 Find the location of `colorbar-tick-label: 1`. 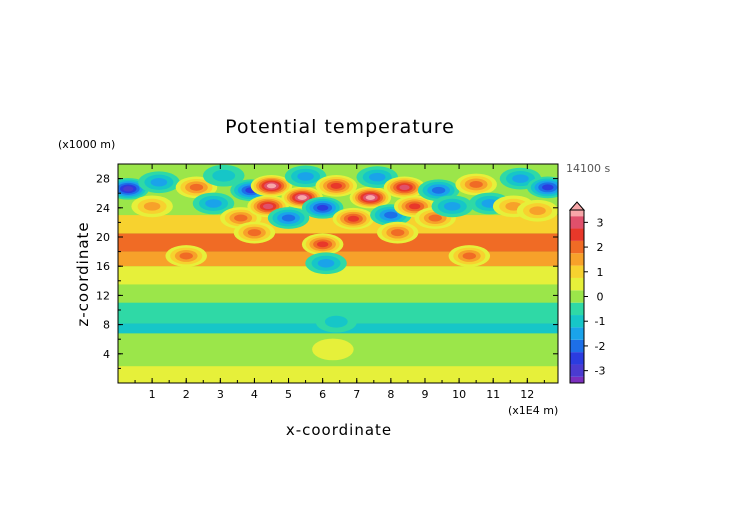

colorbar-tick-label: 1 is located at coordinates (600, 272).